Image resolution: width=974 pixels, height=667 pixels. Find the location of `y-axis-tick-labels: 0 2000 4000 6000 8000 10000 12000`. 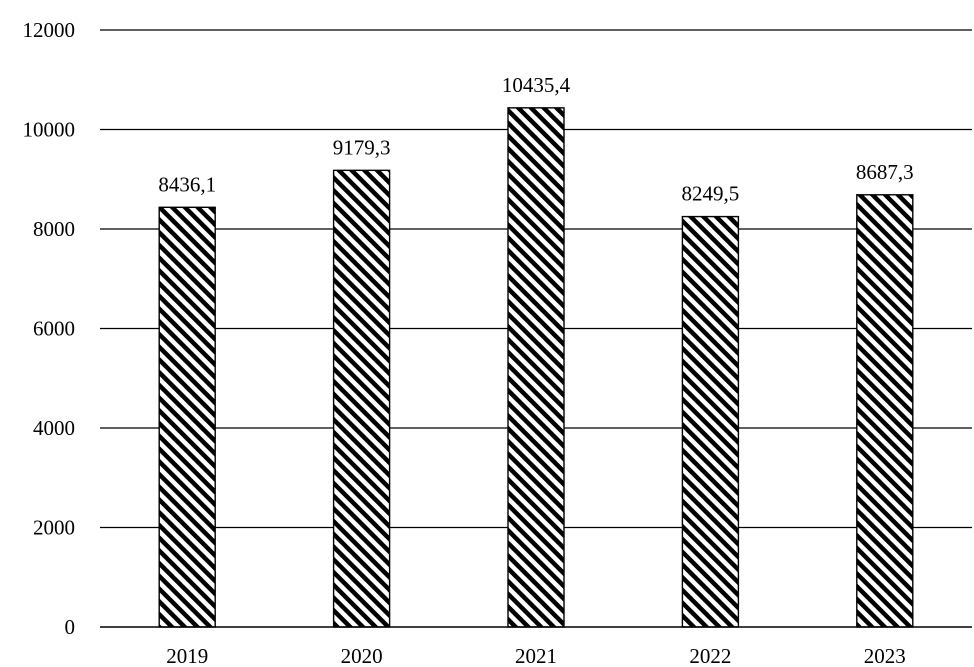

y-axis-tick-labels: 0 2000 4000 6000 8000 10000 12000 is located at coordinates (49, 328).